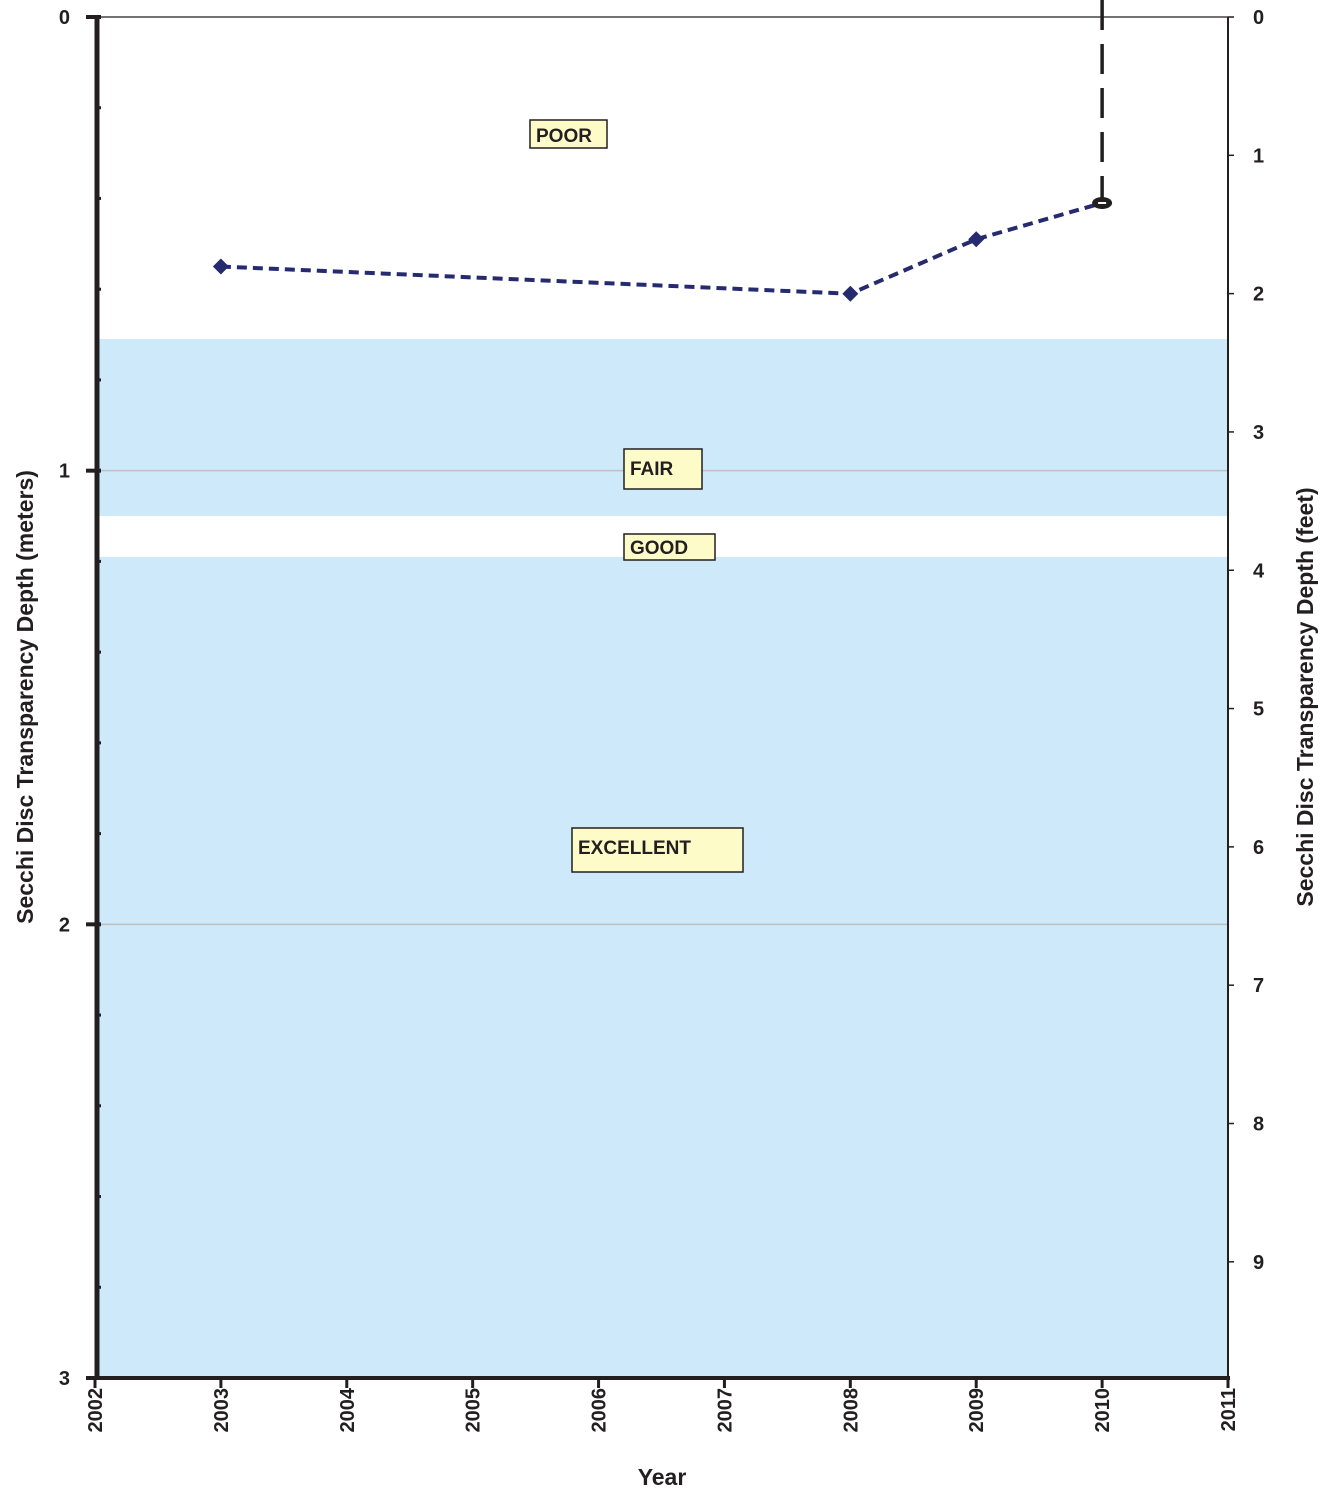 The height and width of the screenshot is (1494, 1335). What do you see at coordinates (659, 548) in the screenshot?
I see `band-label-good: GOOD` at bounding box center [659, 548].